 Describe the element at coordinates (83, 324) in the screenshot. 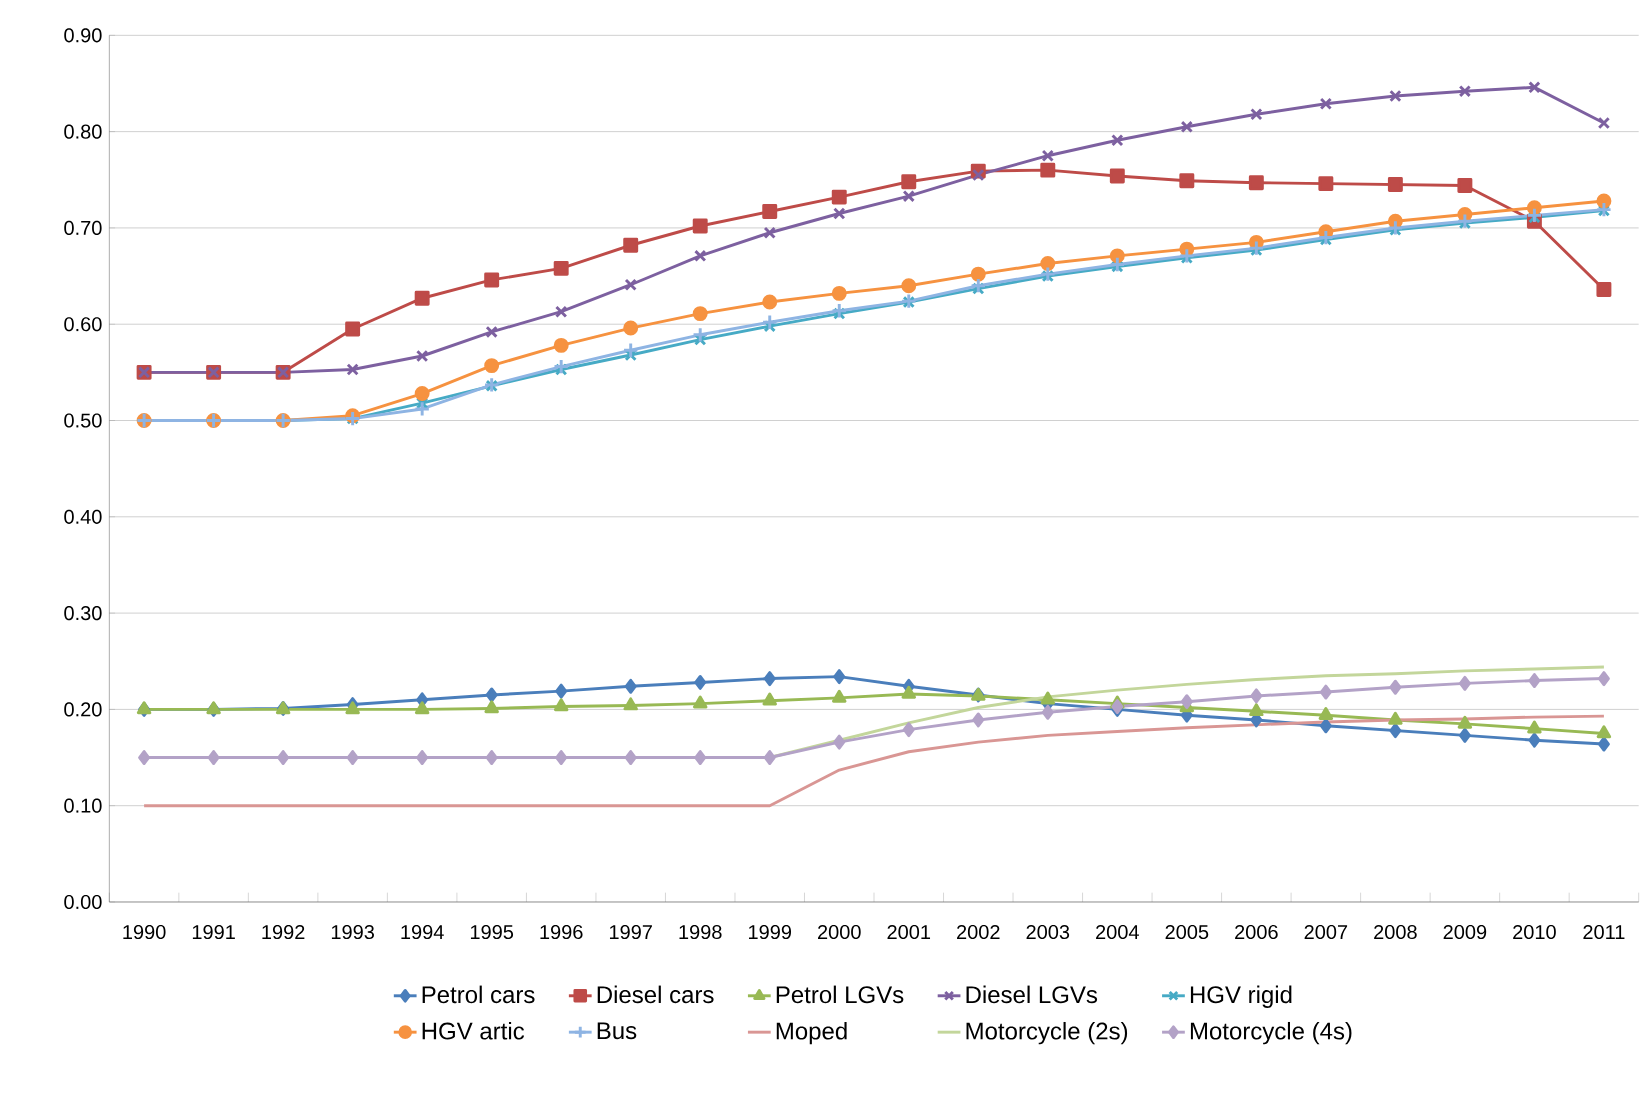

I see `y-tick-label: 0.60` at that location.